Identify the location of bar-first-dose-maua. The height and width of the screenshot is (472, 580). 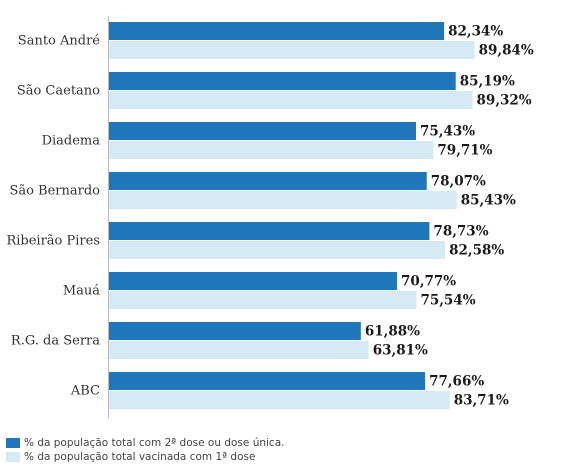
(263, 300).